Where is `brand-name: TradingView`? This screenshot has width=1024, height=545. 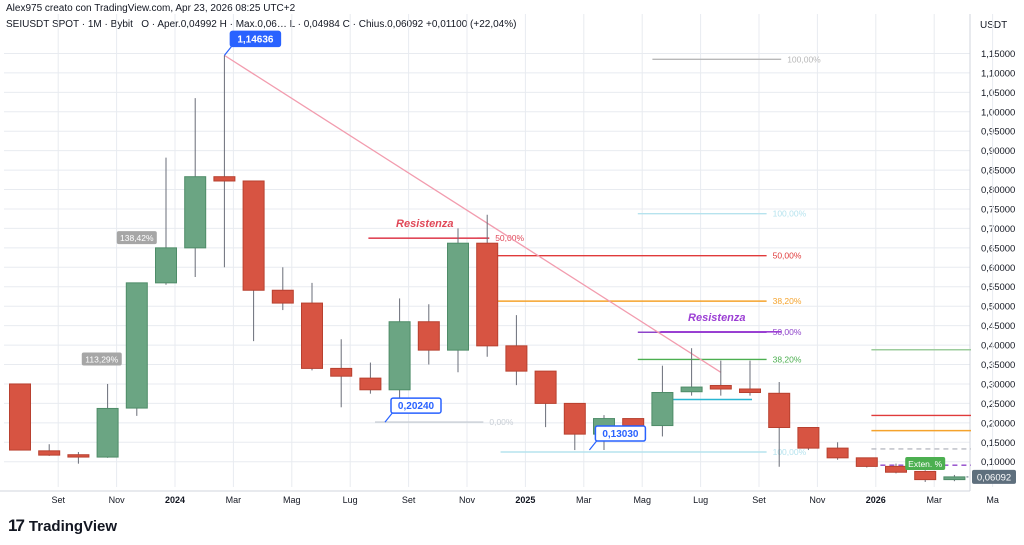 brand-name: TradingView is located at coordinates (73, 526).